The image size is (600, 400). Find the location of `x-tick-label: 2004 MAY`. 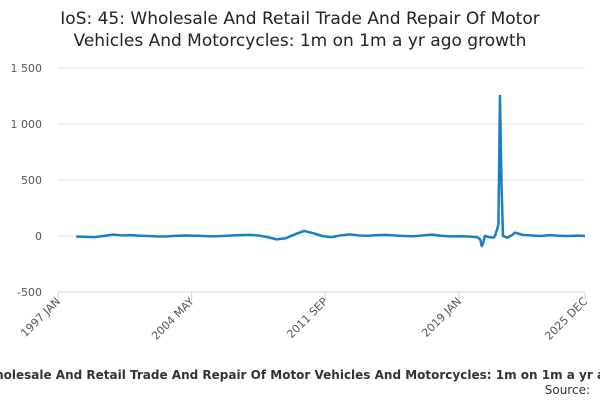

x-tick-label: 2004 MAY is located at coordinates (173, 319).